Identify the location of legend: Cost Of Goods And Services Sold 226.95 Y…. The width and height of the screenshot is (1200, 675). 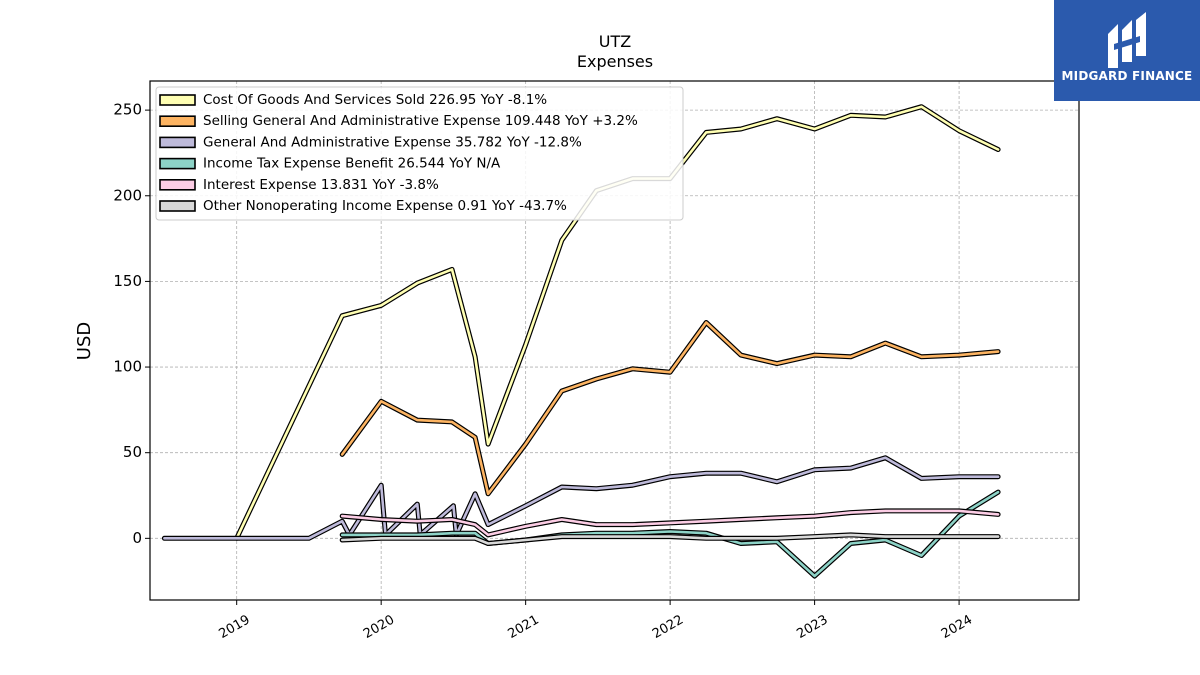
(419, 153).